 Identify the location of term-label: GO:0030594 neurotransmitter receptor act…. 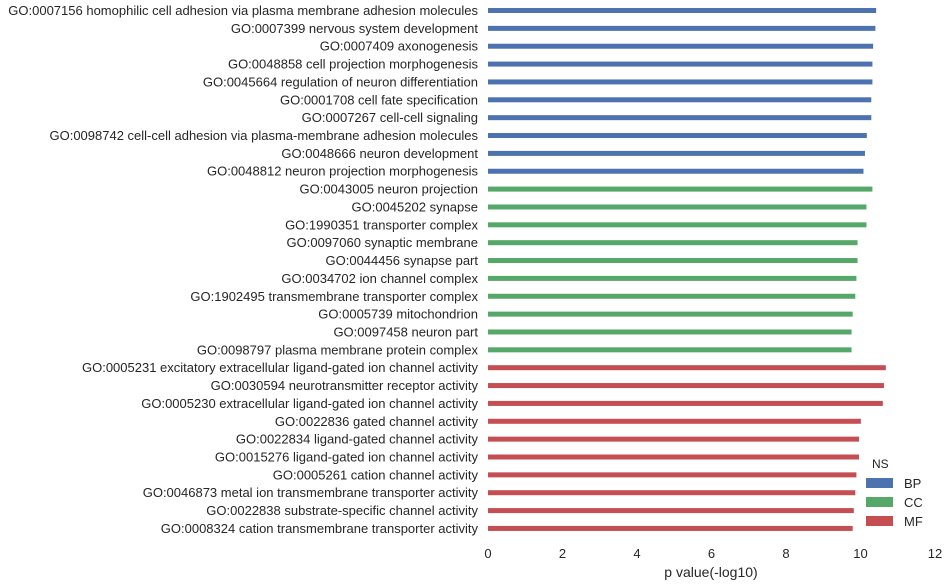
(345, 385).